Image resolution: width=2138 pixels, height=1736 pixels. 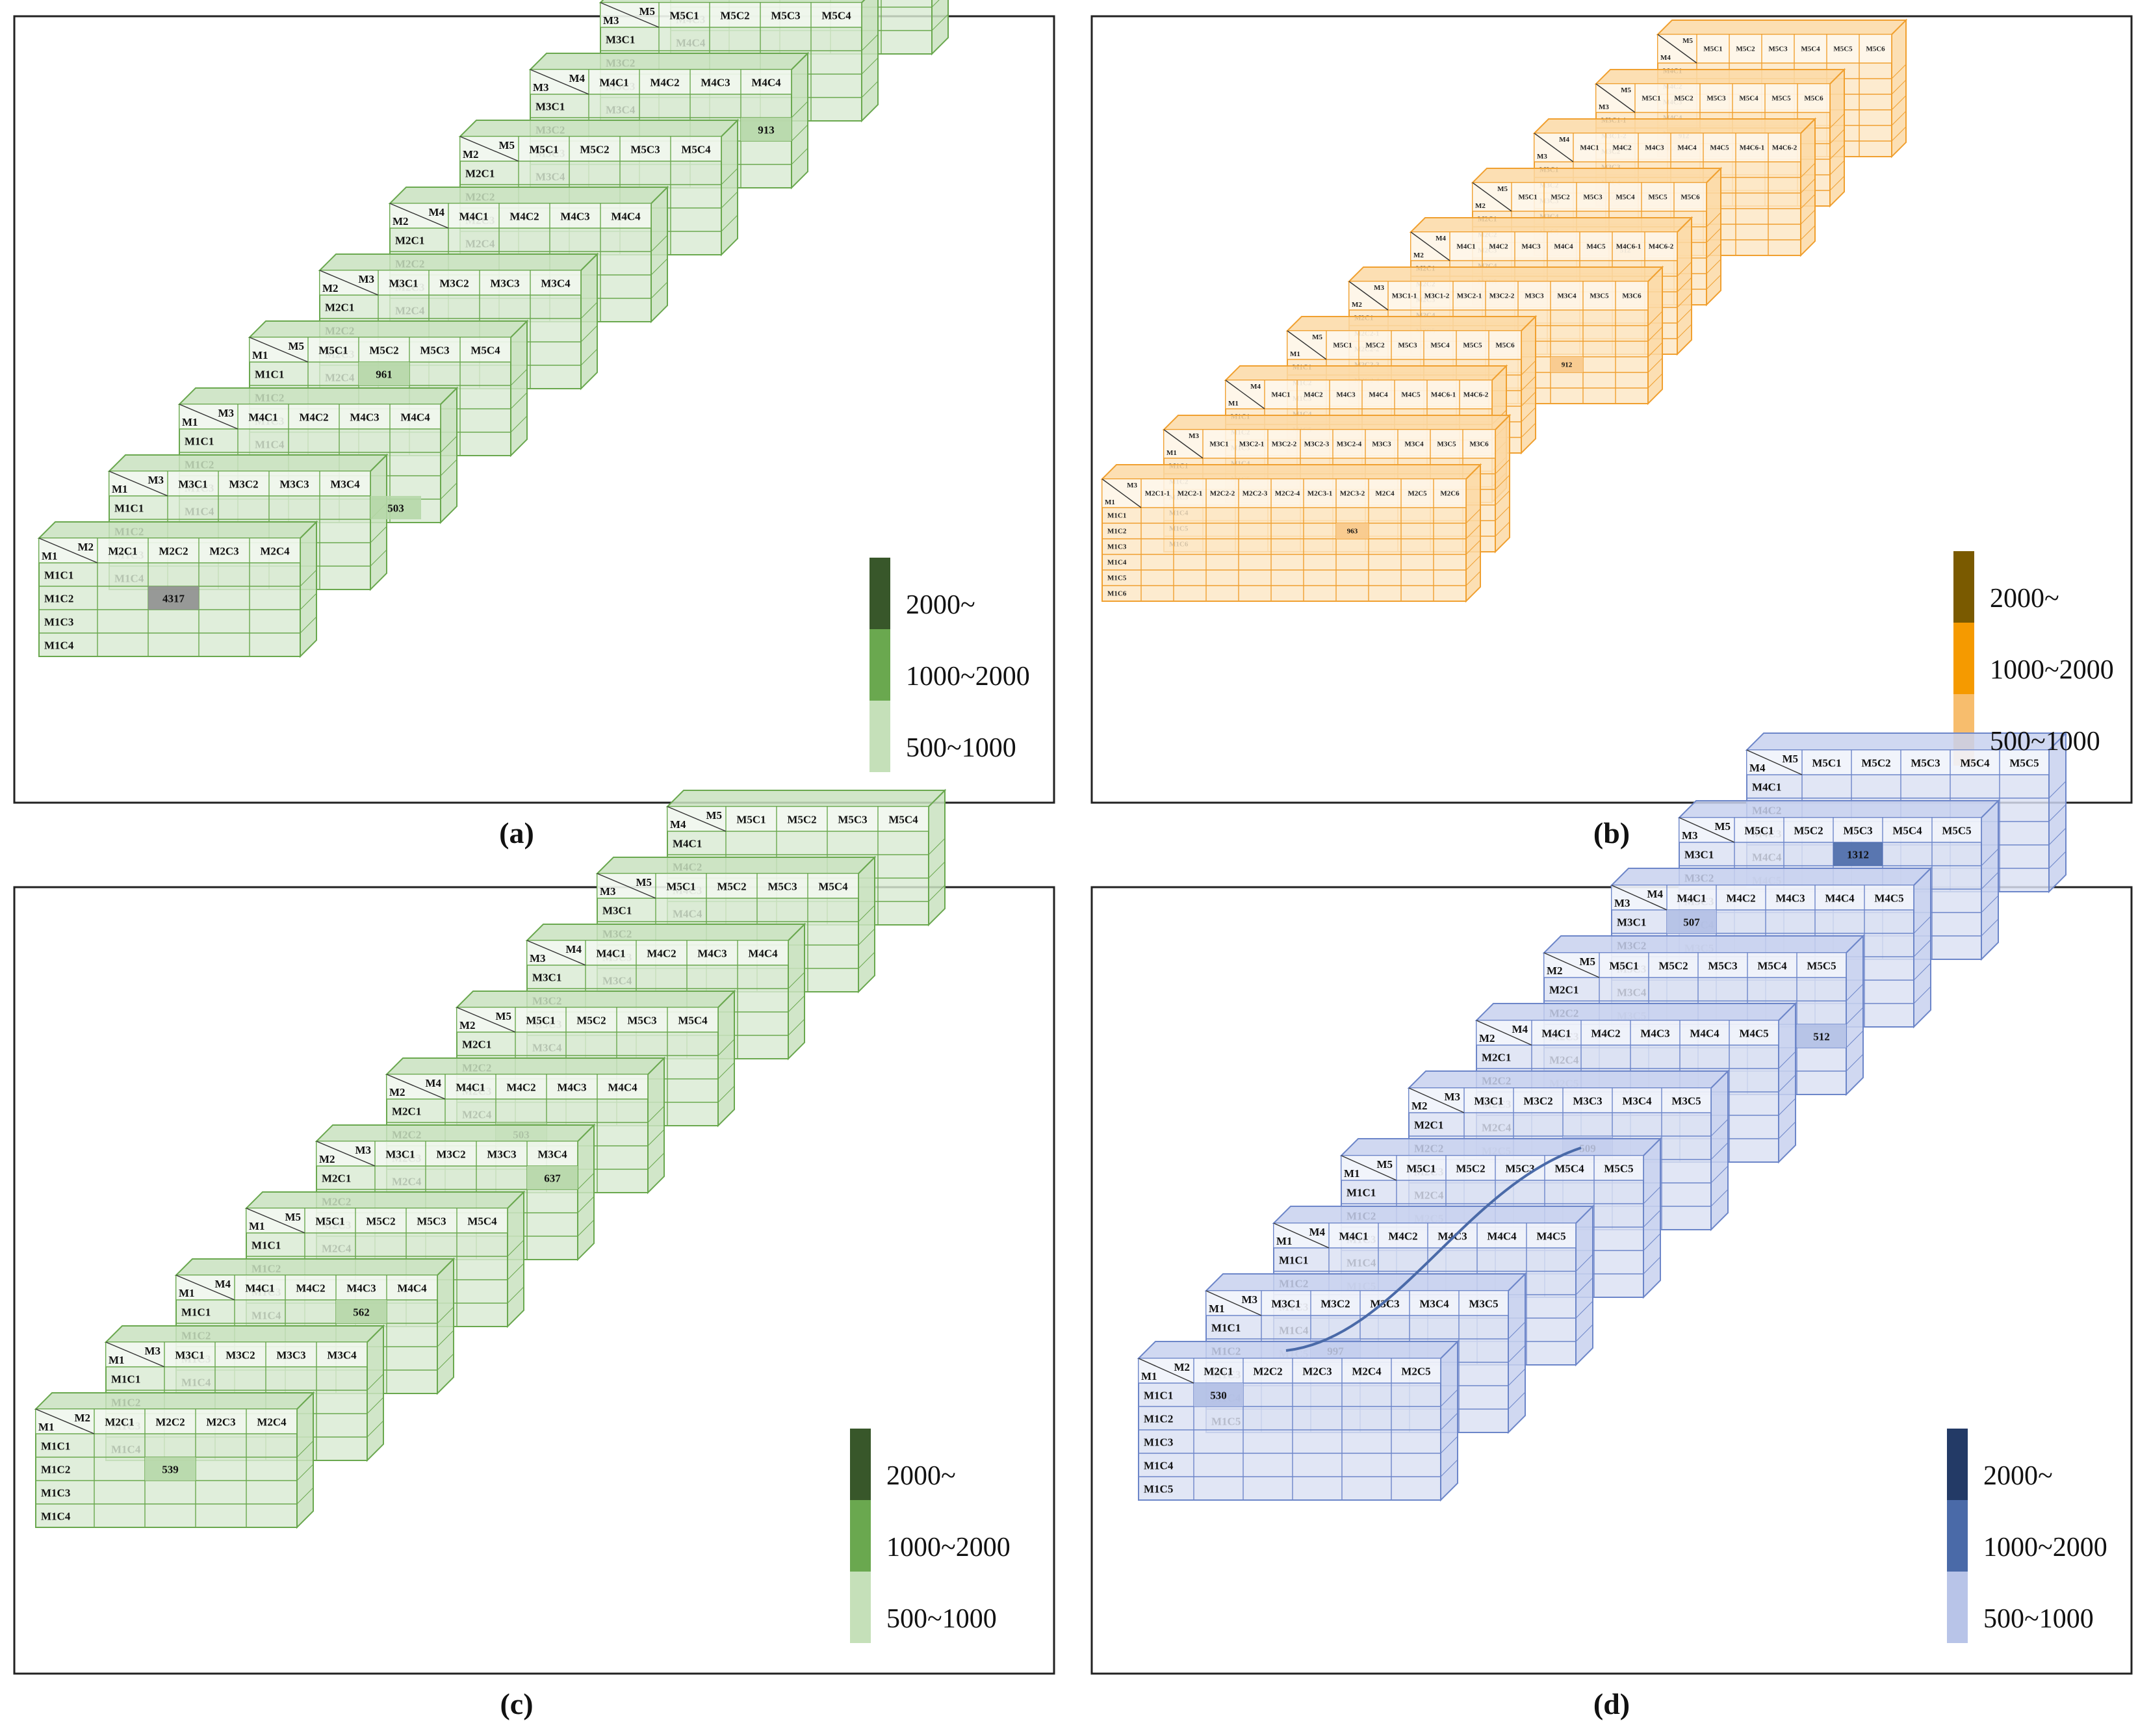 I want to click on corner-label-left: M4, so click(x=1665, y=58).